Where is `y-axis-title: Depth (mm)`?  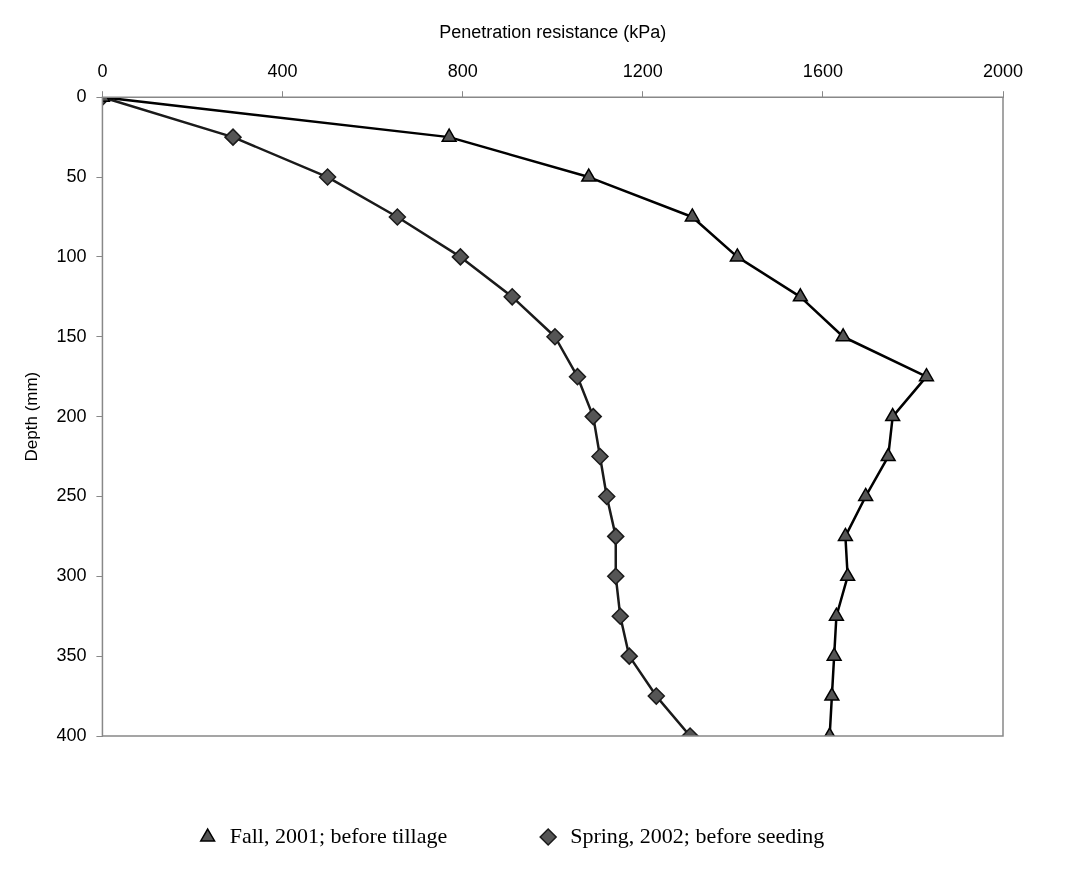
y-axis-title: Depth (mm) is located at coordinates (31, 416).